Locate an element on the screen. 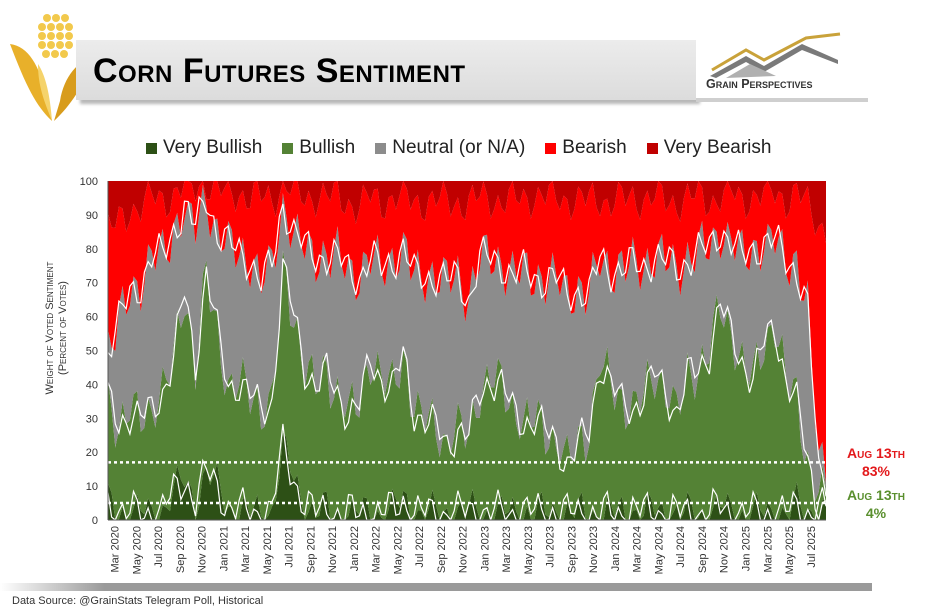  title-band is located at coordinates (386, 70).